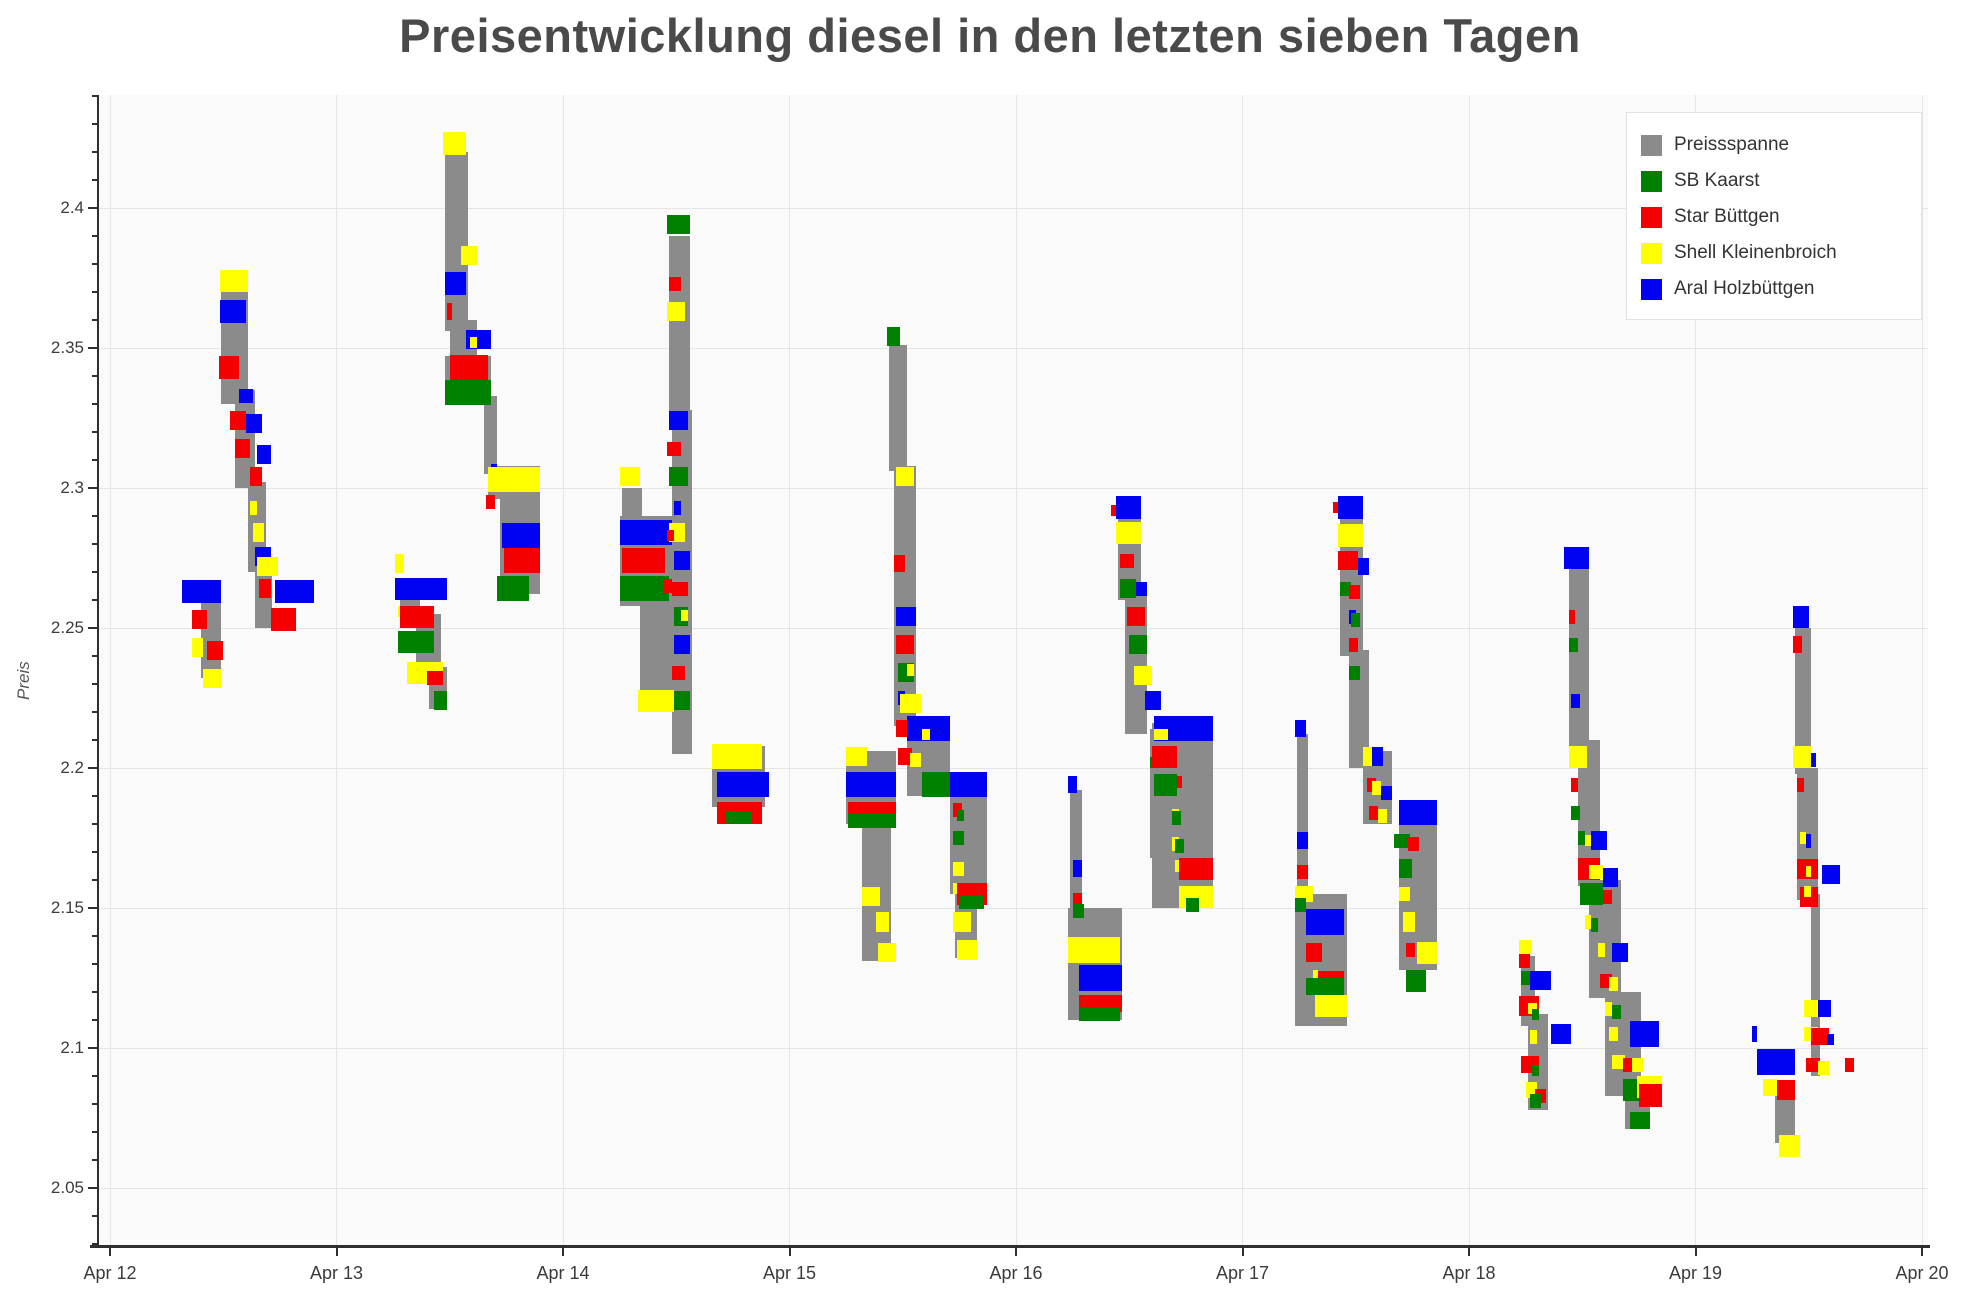 This screenshot has width=1980, height=1294. I want to click on legend-item-preissspanne: Preissspanne, so click(1772, 145).